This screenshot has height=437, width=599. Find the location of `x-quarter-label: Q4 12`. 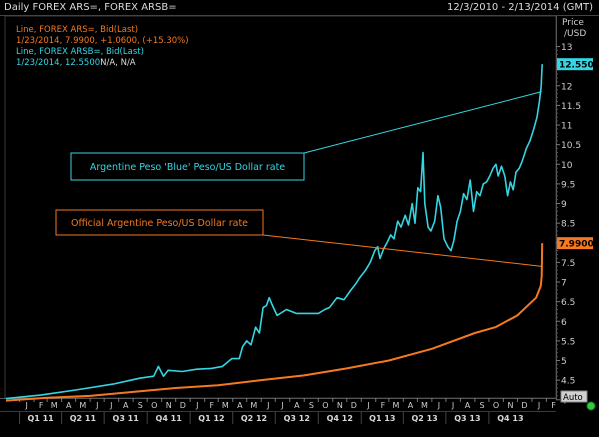

x-quarter-label: Q4 12 is located at coordinates (340, 418).